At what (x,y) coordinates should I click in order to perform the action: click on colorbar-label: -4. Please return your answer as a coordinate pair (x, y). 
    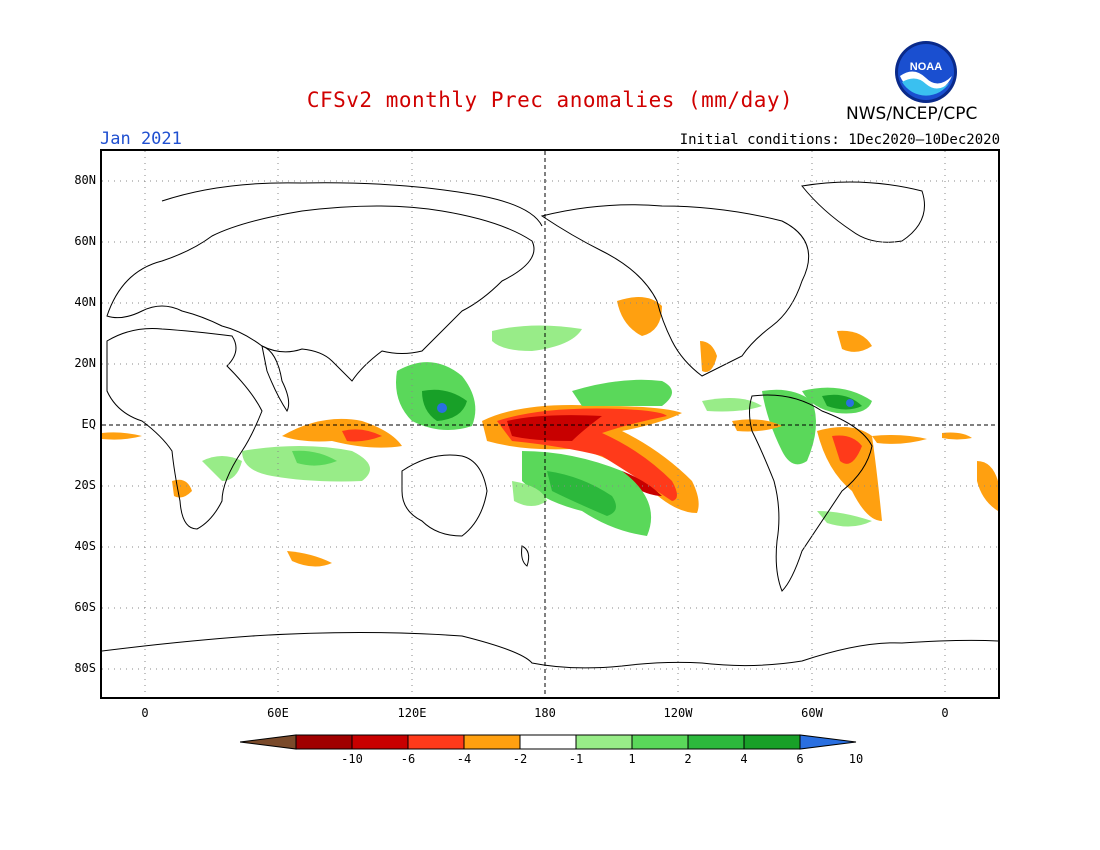
    Looking at the image, I should click on (464, 759).